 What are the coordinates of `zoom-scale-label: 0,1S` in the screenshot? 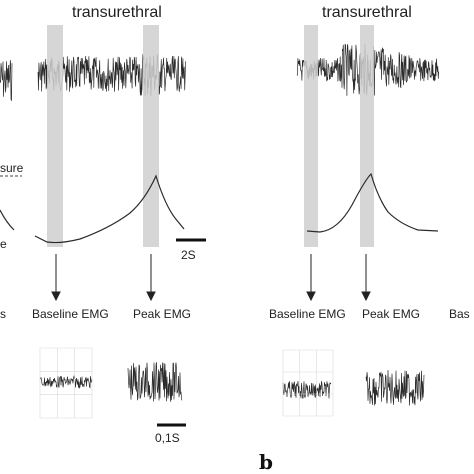 It's located at (167, 438).